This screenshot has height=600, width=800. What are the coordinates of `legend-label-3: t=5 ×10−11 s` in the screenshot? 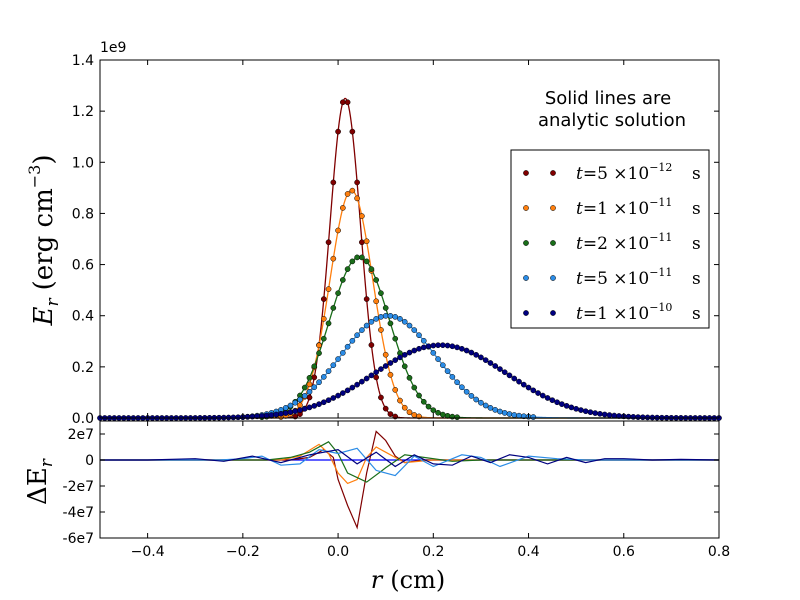 It's located at (638, 277).